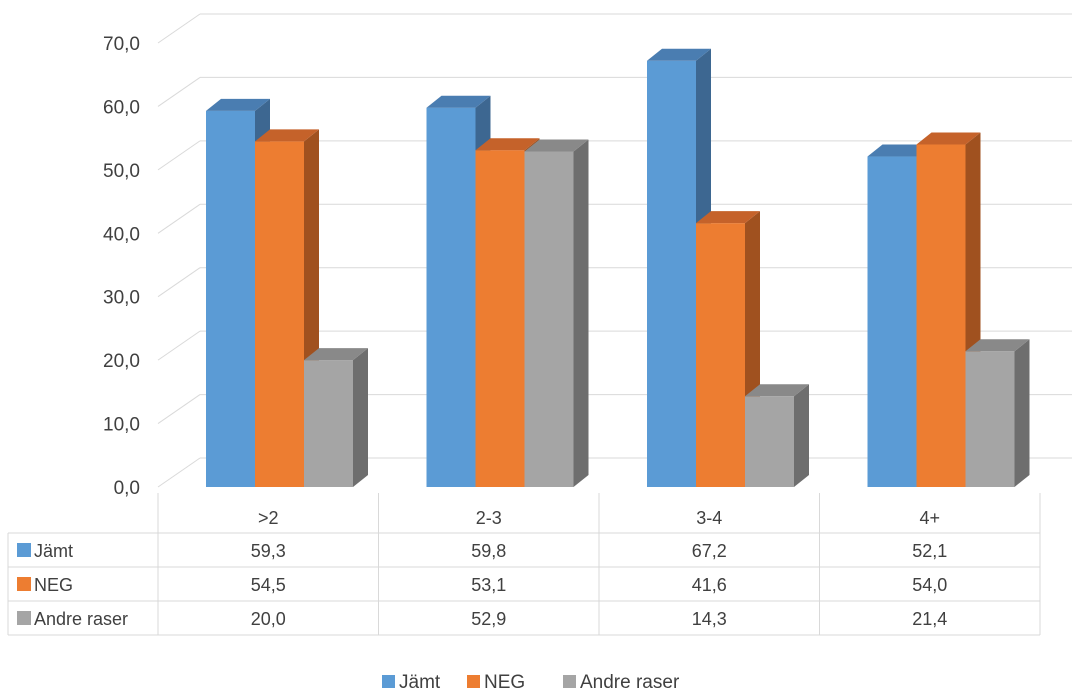 The width and height of the screenshot is (1072, 700). I want to click on table-row-label: Jämt, so click(53, 551).